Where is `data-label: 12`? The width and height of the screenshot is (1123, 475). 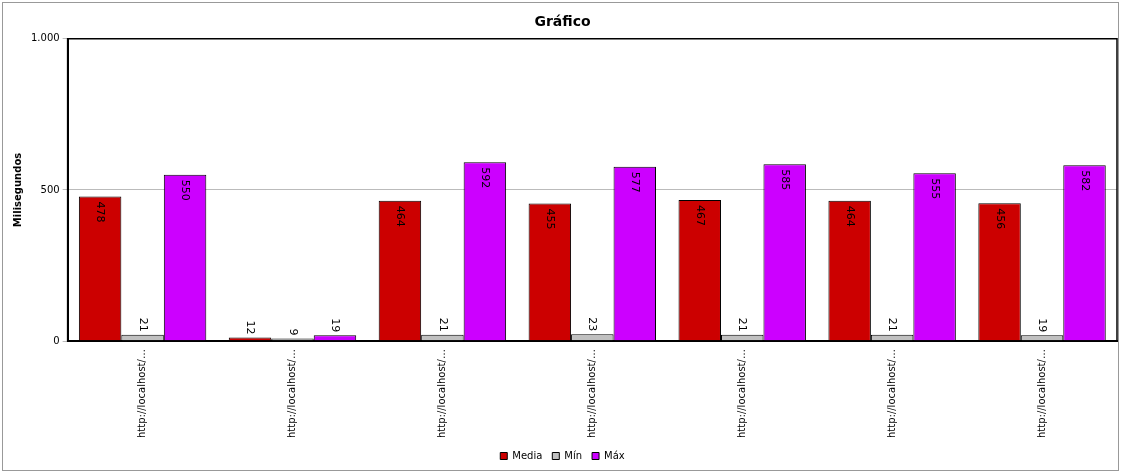
data-label: 12 is located at coordinates (251, 327).